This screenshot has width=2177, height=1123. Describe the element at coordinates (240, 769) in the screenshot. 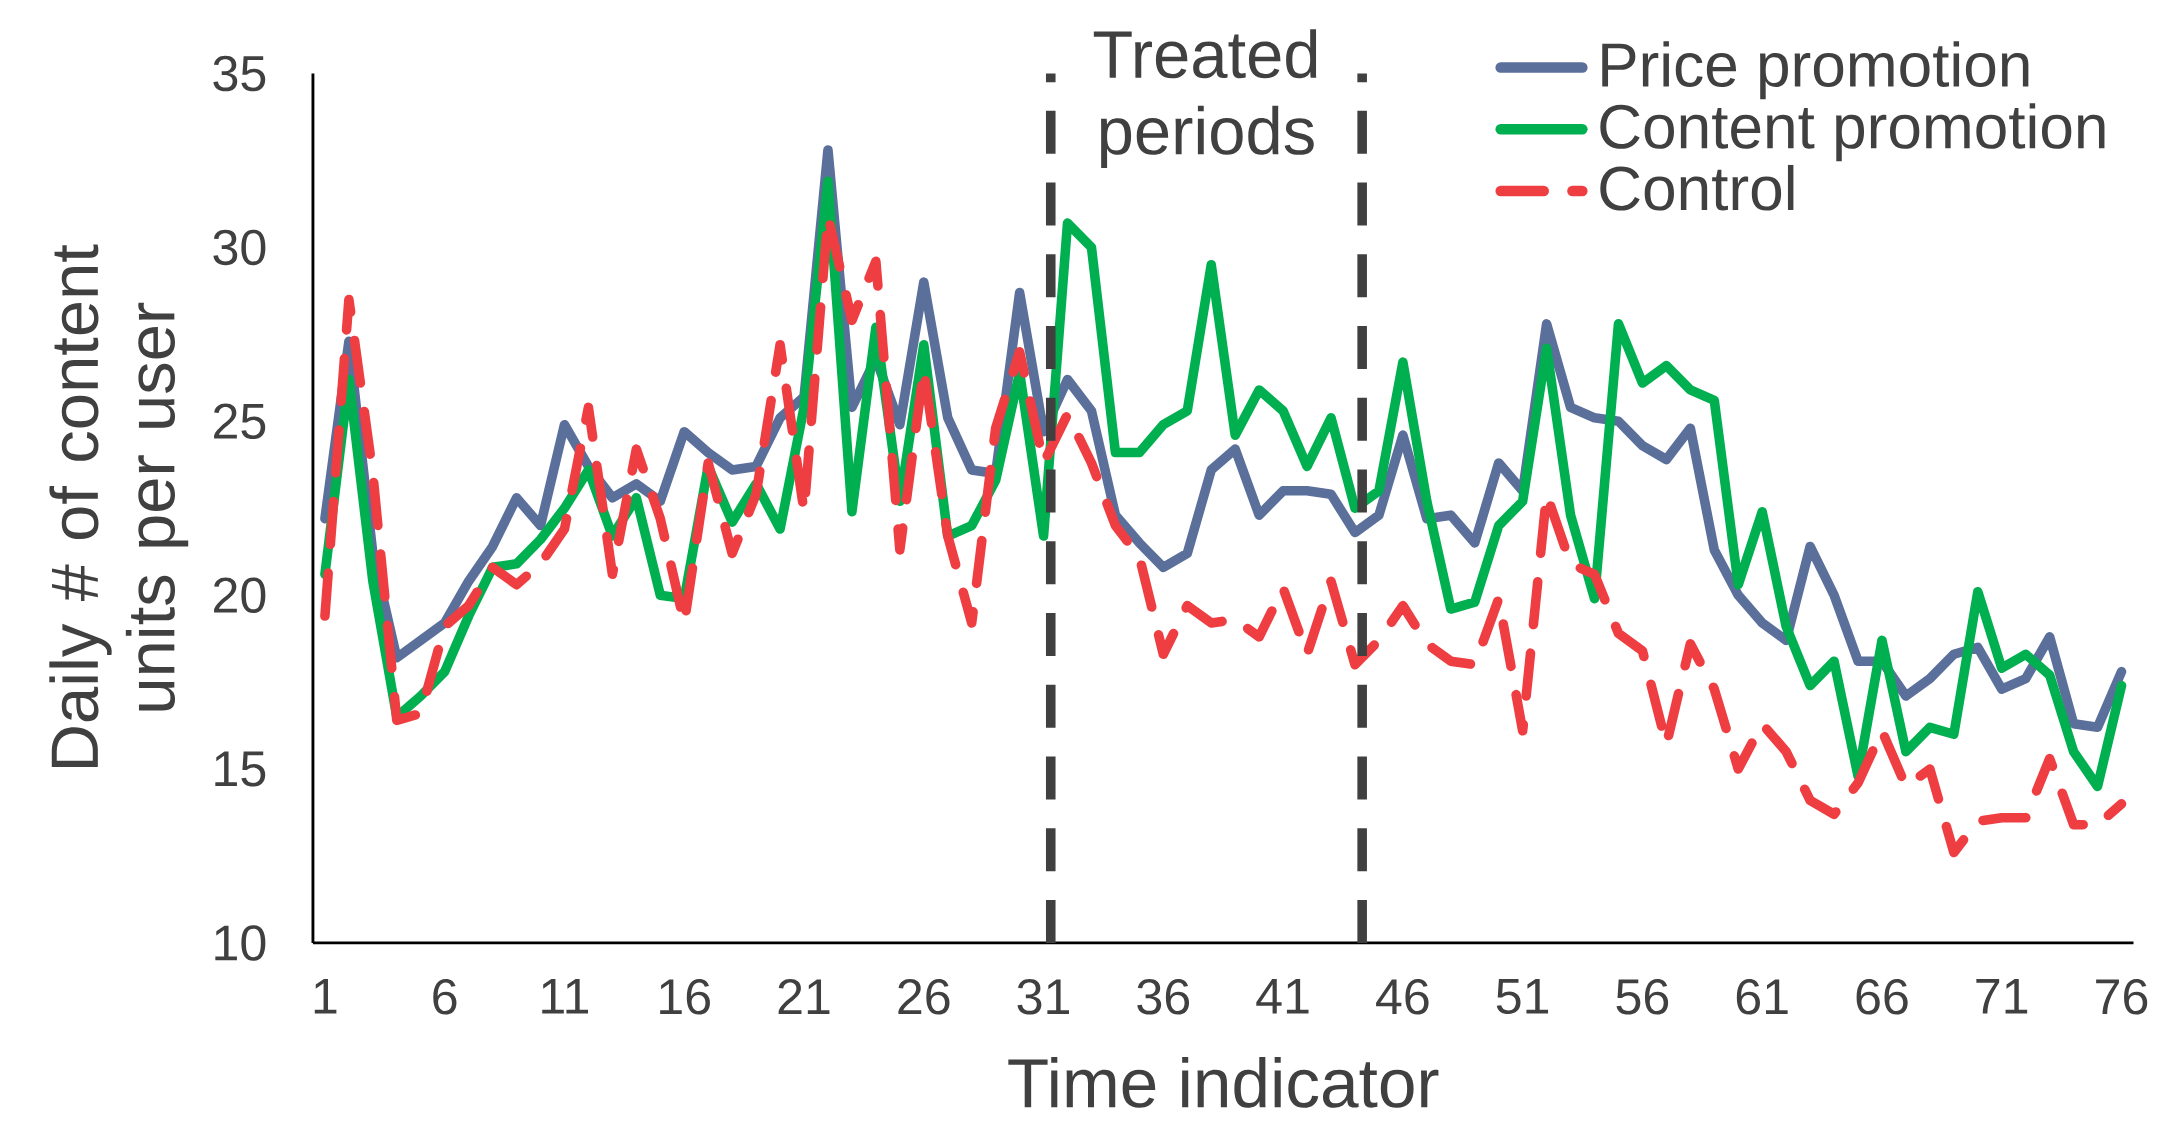

I see `y-tick-label: 15` at that location.